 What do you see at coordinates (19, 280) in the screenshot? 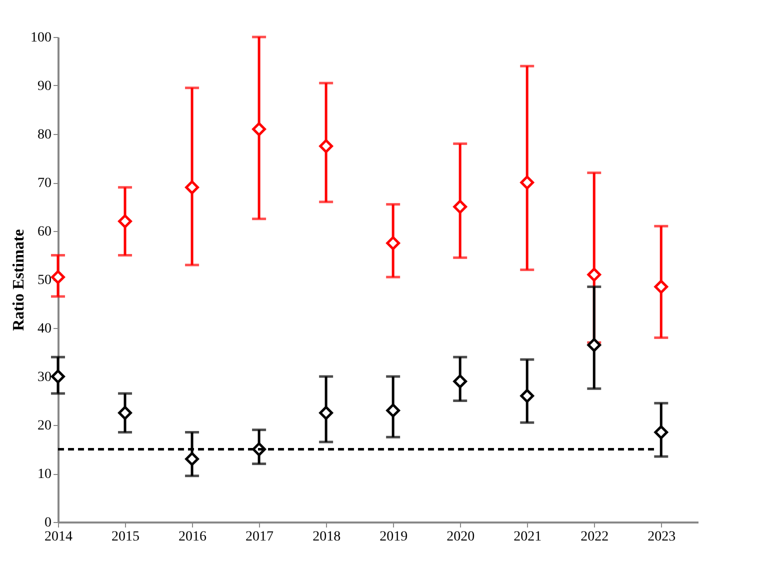
I see `y-axis-title: Ratio Estimate` at bounding box center [19, 280].